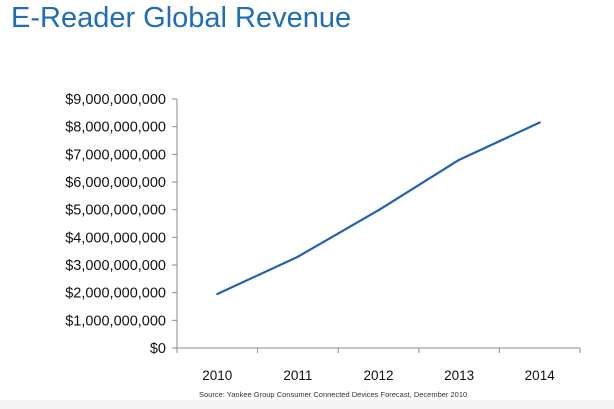 Image resolution: width=614 pixels, height=409 pixels. What do you see at coordinates (459, 375) in the screenshot?
I see `x-tick-label: 2013` at bounding box center [459, 375].